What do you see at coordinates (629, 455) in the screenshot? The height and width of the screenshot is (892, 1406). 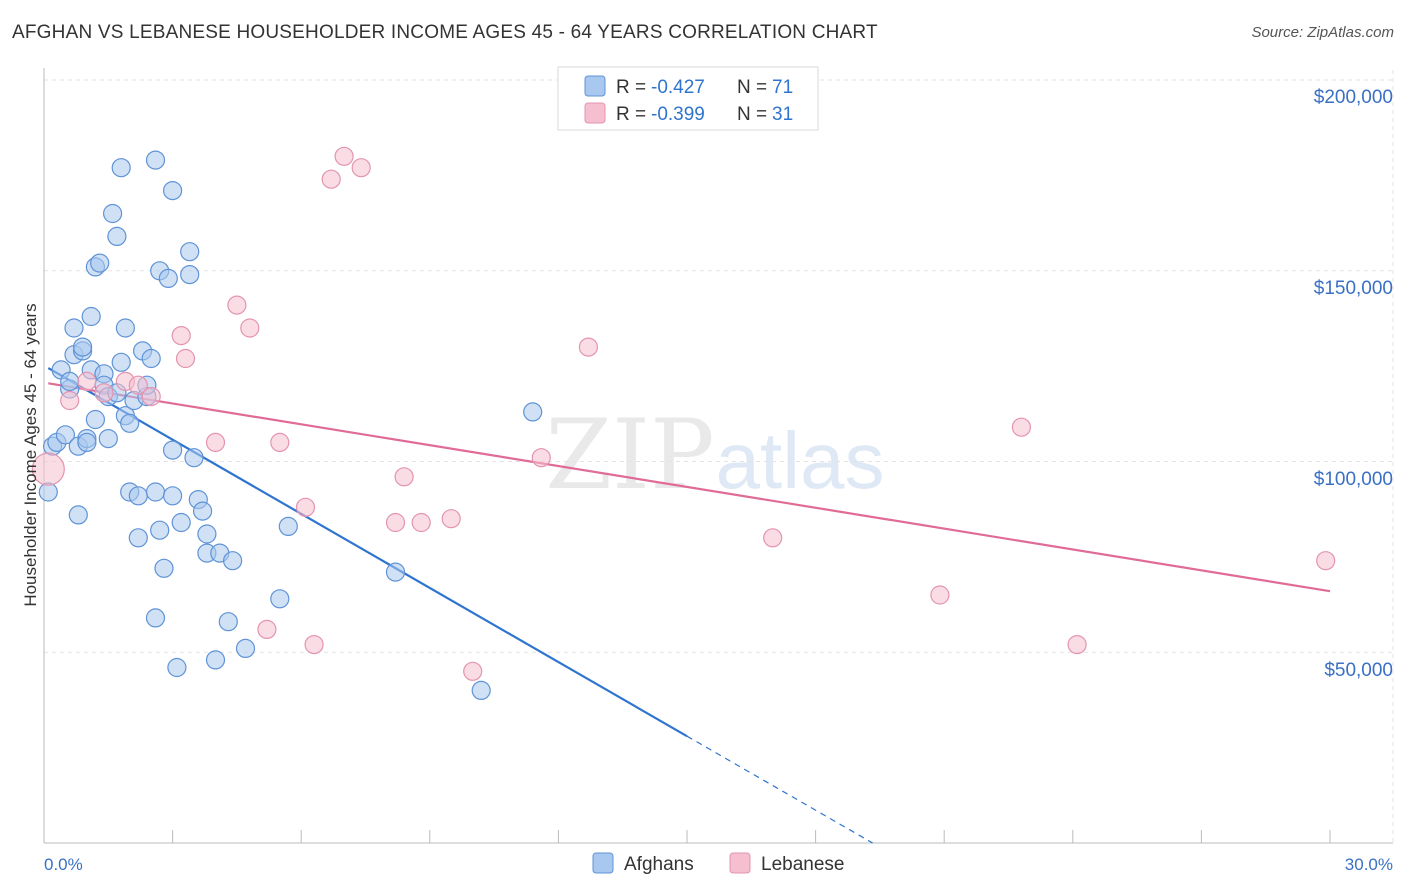 I see `watermark-zip: ZIP` at bounding box center [629, 455].